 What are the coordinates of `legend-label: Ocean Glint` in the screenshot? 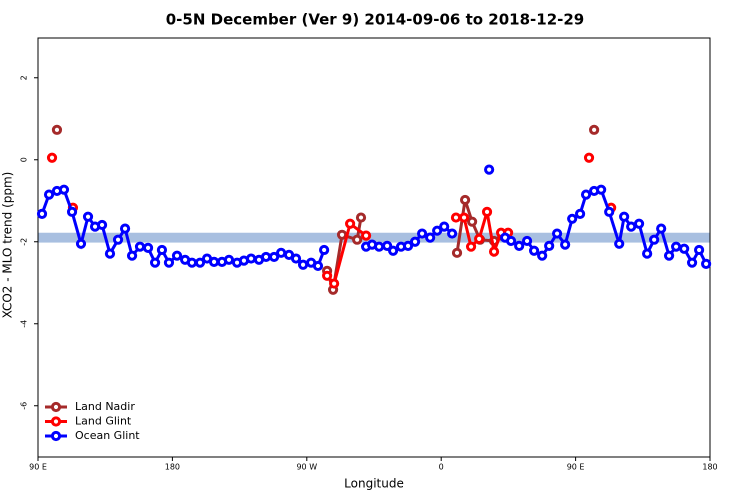 It's located at (107, 435).